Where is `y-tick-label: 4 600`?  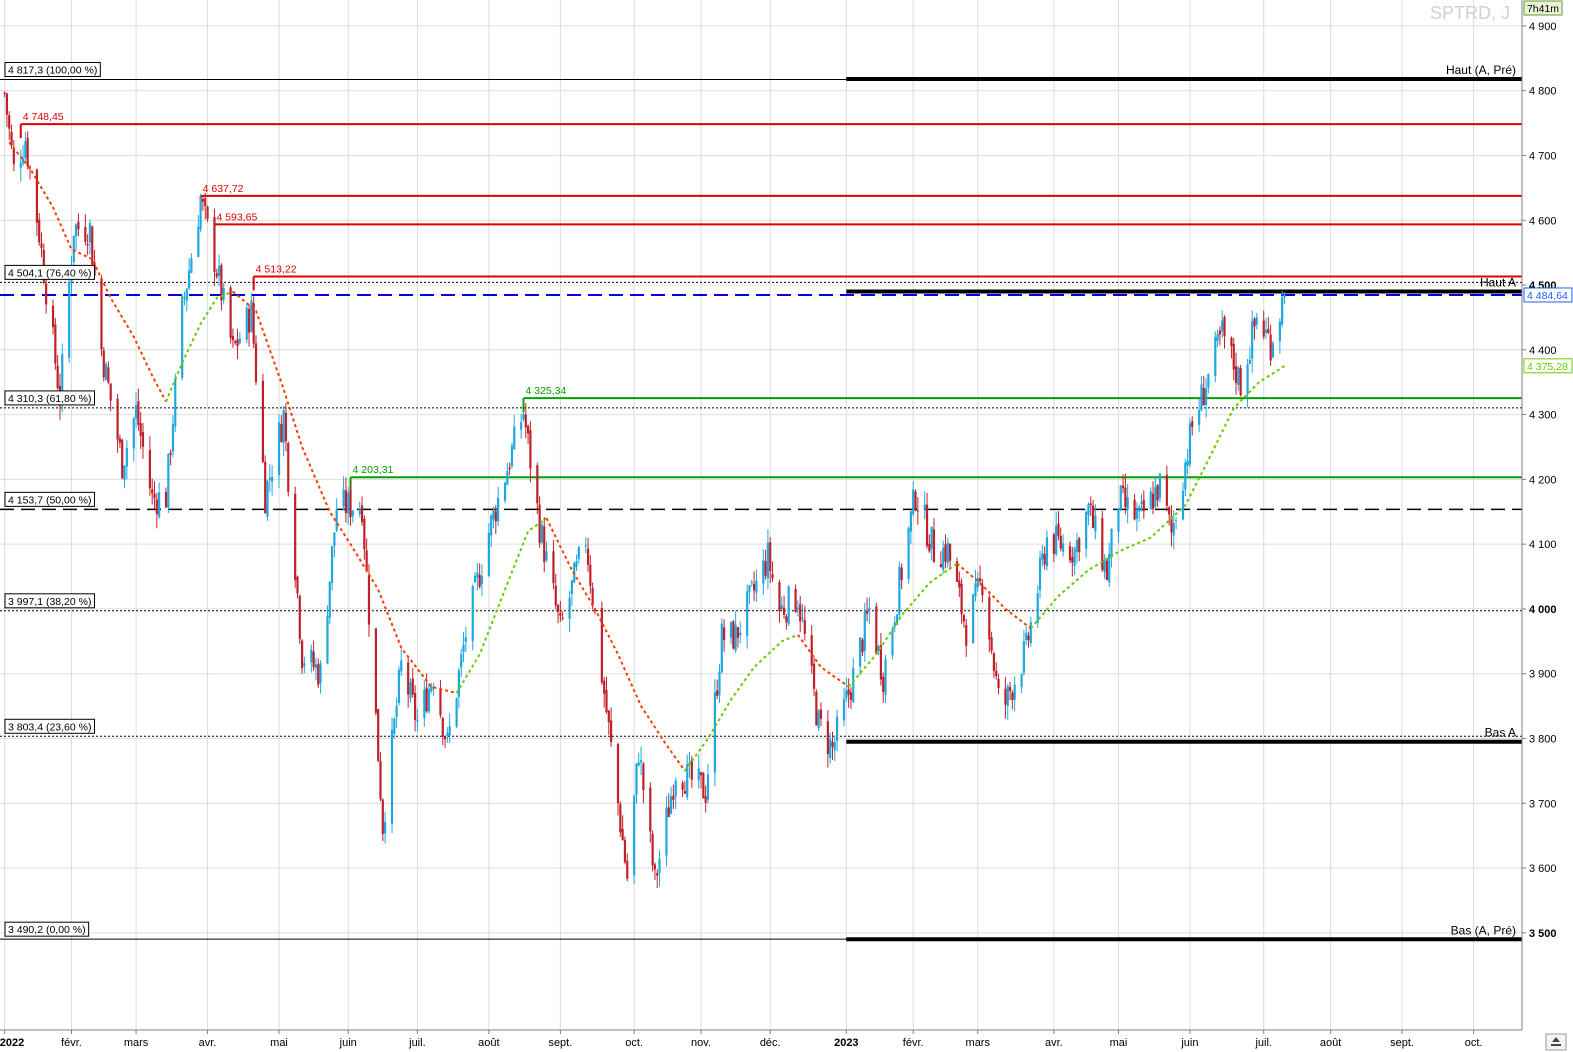 y-tick-label: 4 600 is located at coordinates (1543, 221).